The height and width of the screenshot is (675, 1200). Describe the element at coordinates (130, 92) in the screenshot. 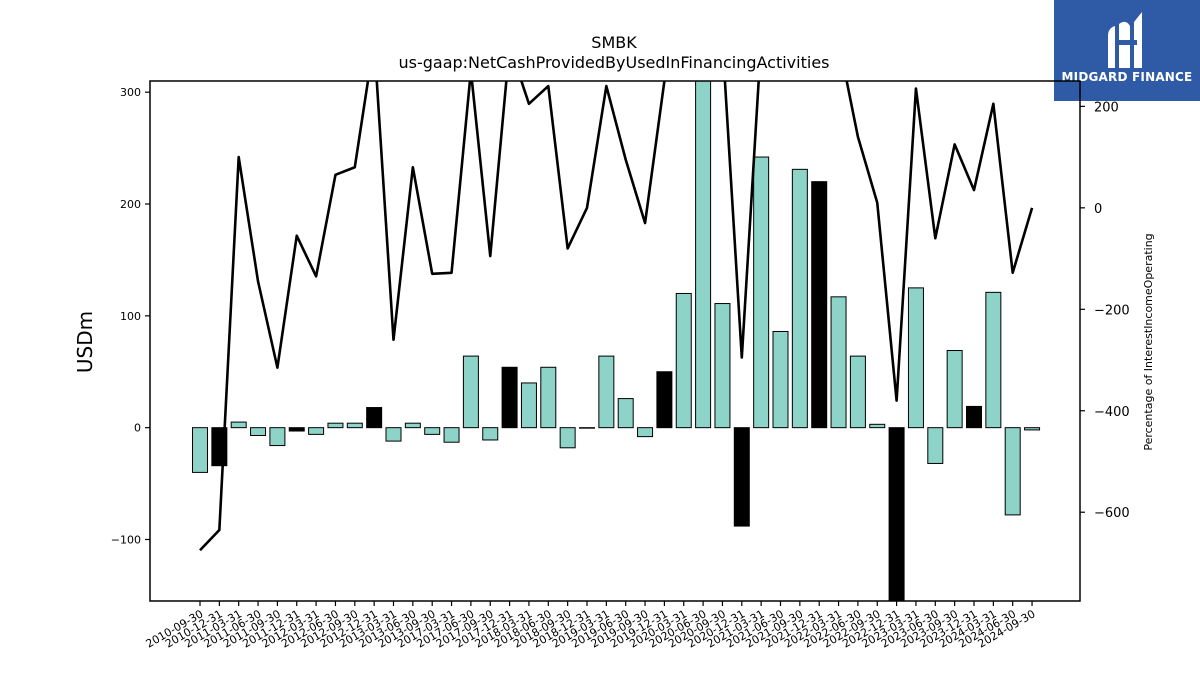

I see `y-tick-label: 300` at that location.